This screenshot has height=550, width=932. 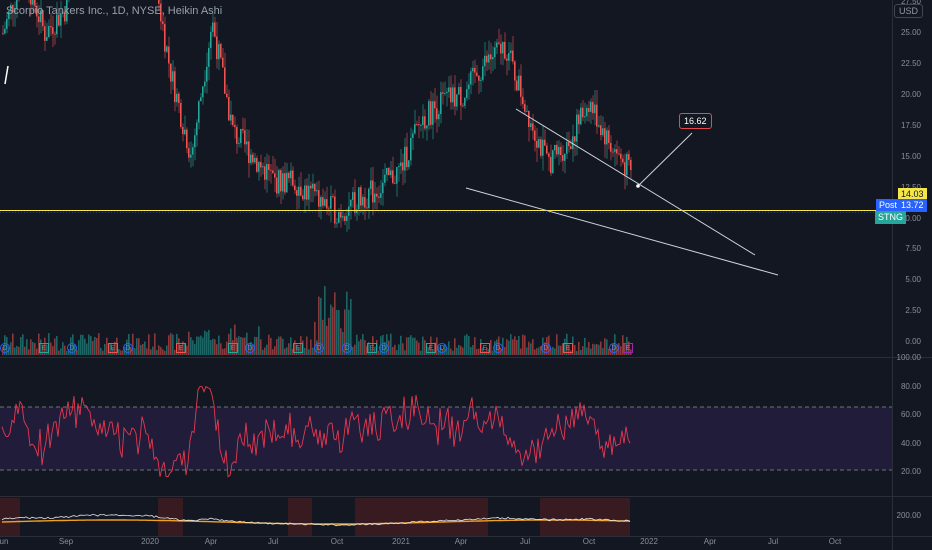 I want to click on last-price-tag: 14.03, so click(x=912, y=194).